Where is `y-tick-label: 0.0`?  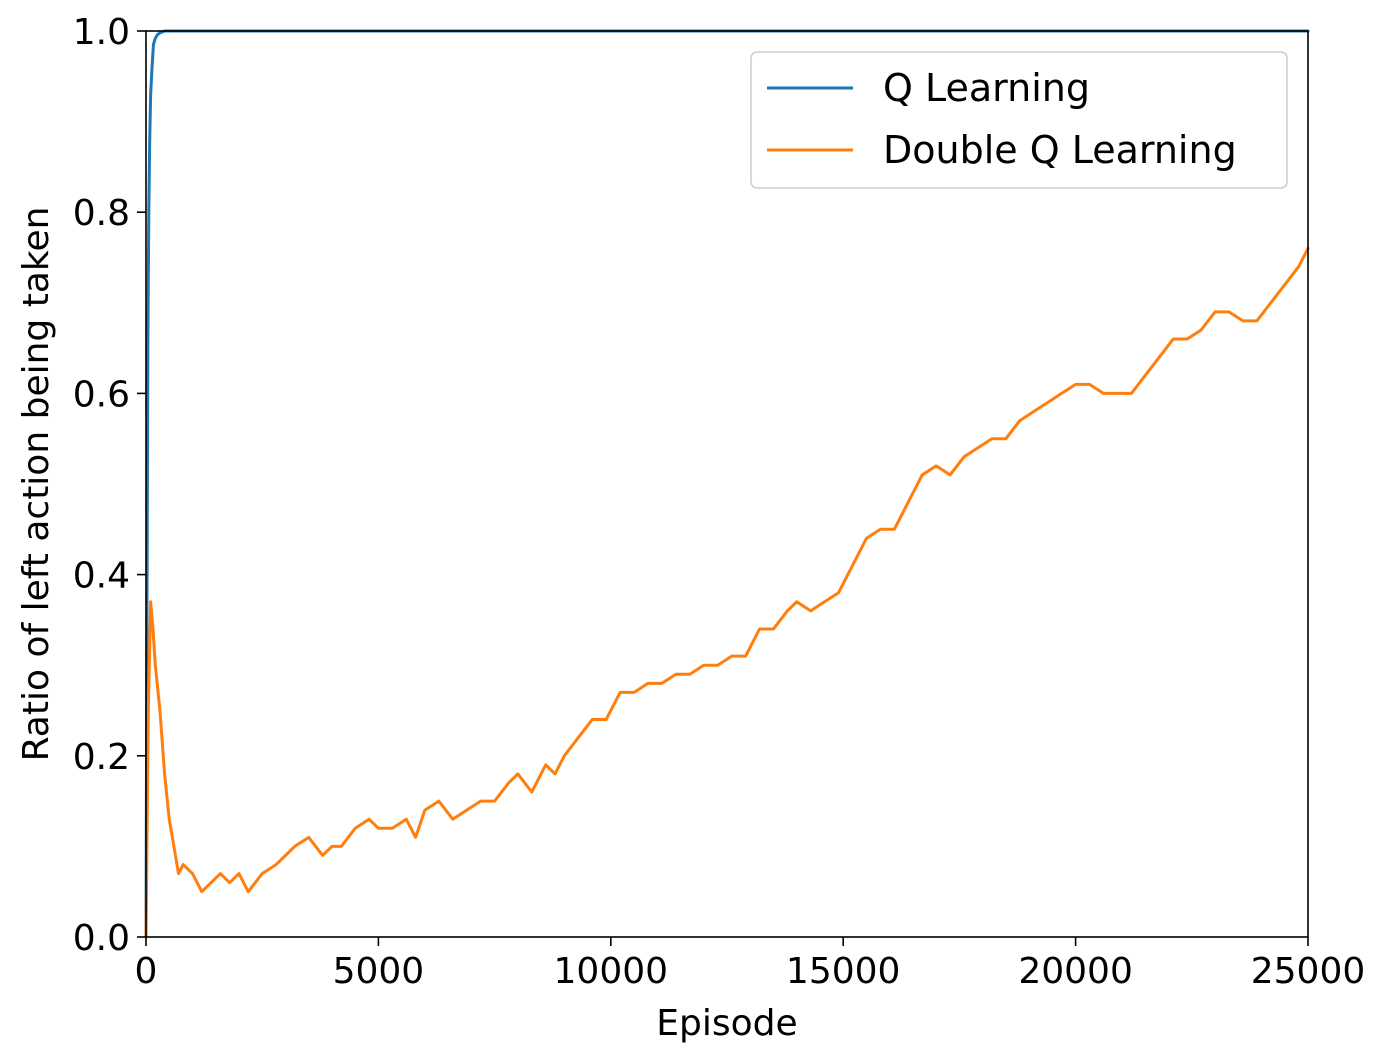
y-tick-label: 0.0 is located at coordinates (101, 938).